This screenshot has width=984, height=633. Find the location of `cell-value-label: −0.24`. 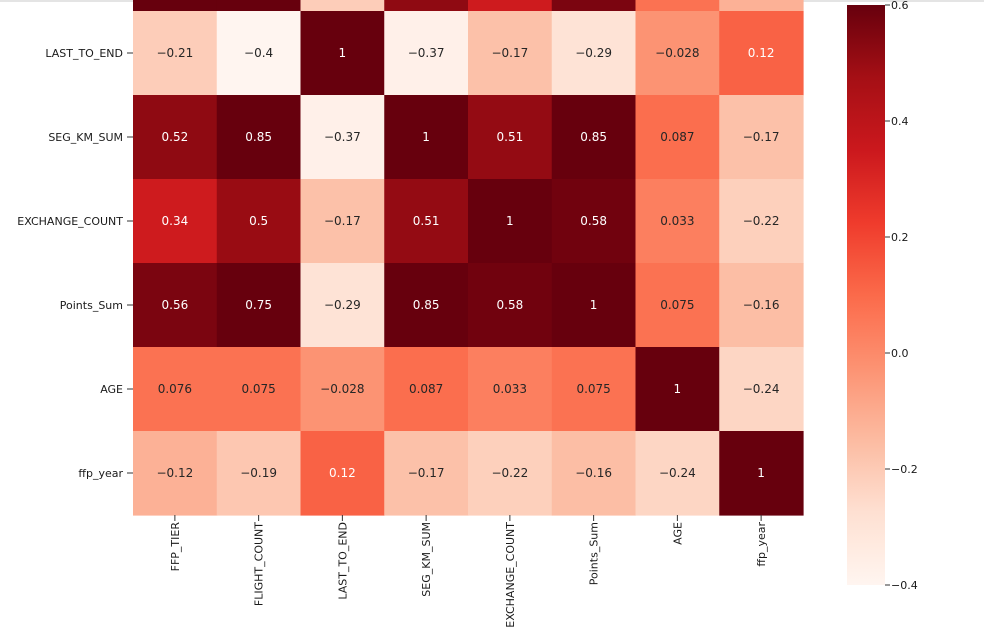

cell-value-label: −0.24 is located at coordinates (677, 473).